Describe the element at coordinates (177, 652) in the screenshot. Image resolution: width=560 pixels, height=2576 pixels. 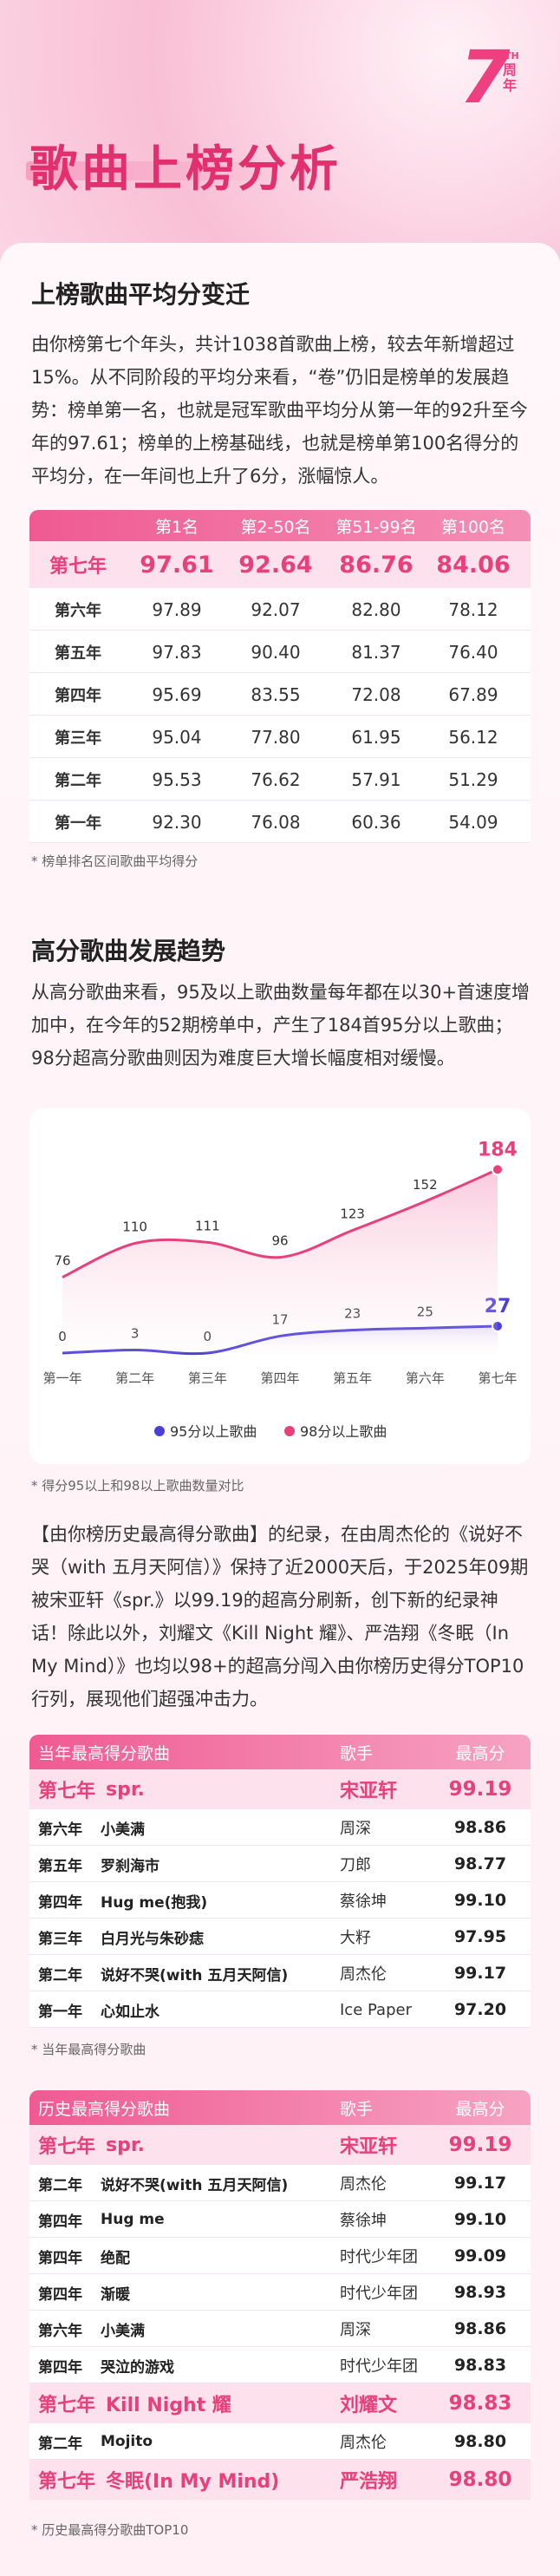
I see `score-cell: 97.83` at that location.